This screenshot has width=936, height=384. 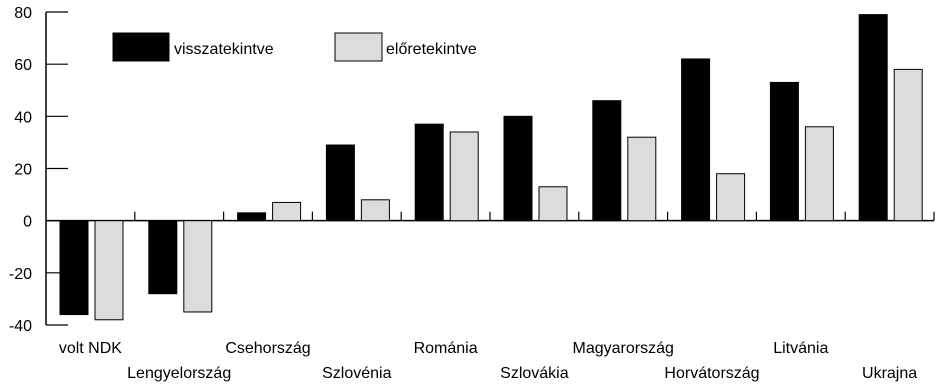 What do you see at coordinates (358, 47) in the screenshot?
I see `legend-swatch-eloretekintve` at bounding box center [358, 47].